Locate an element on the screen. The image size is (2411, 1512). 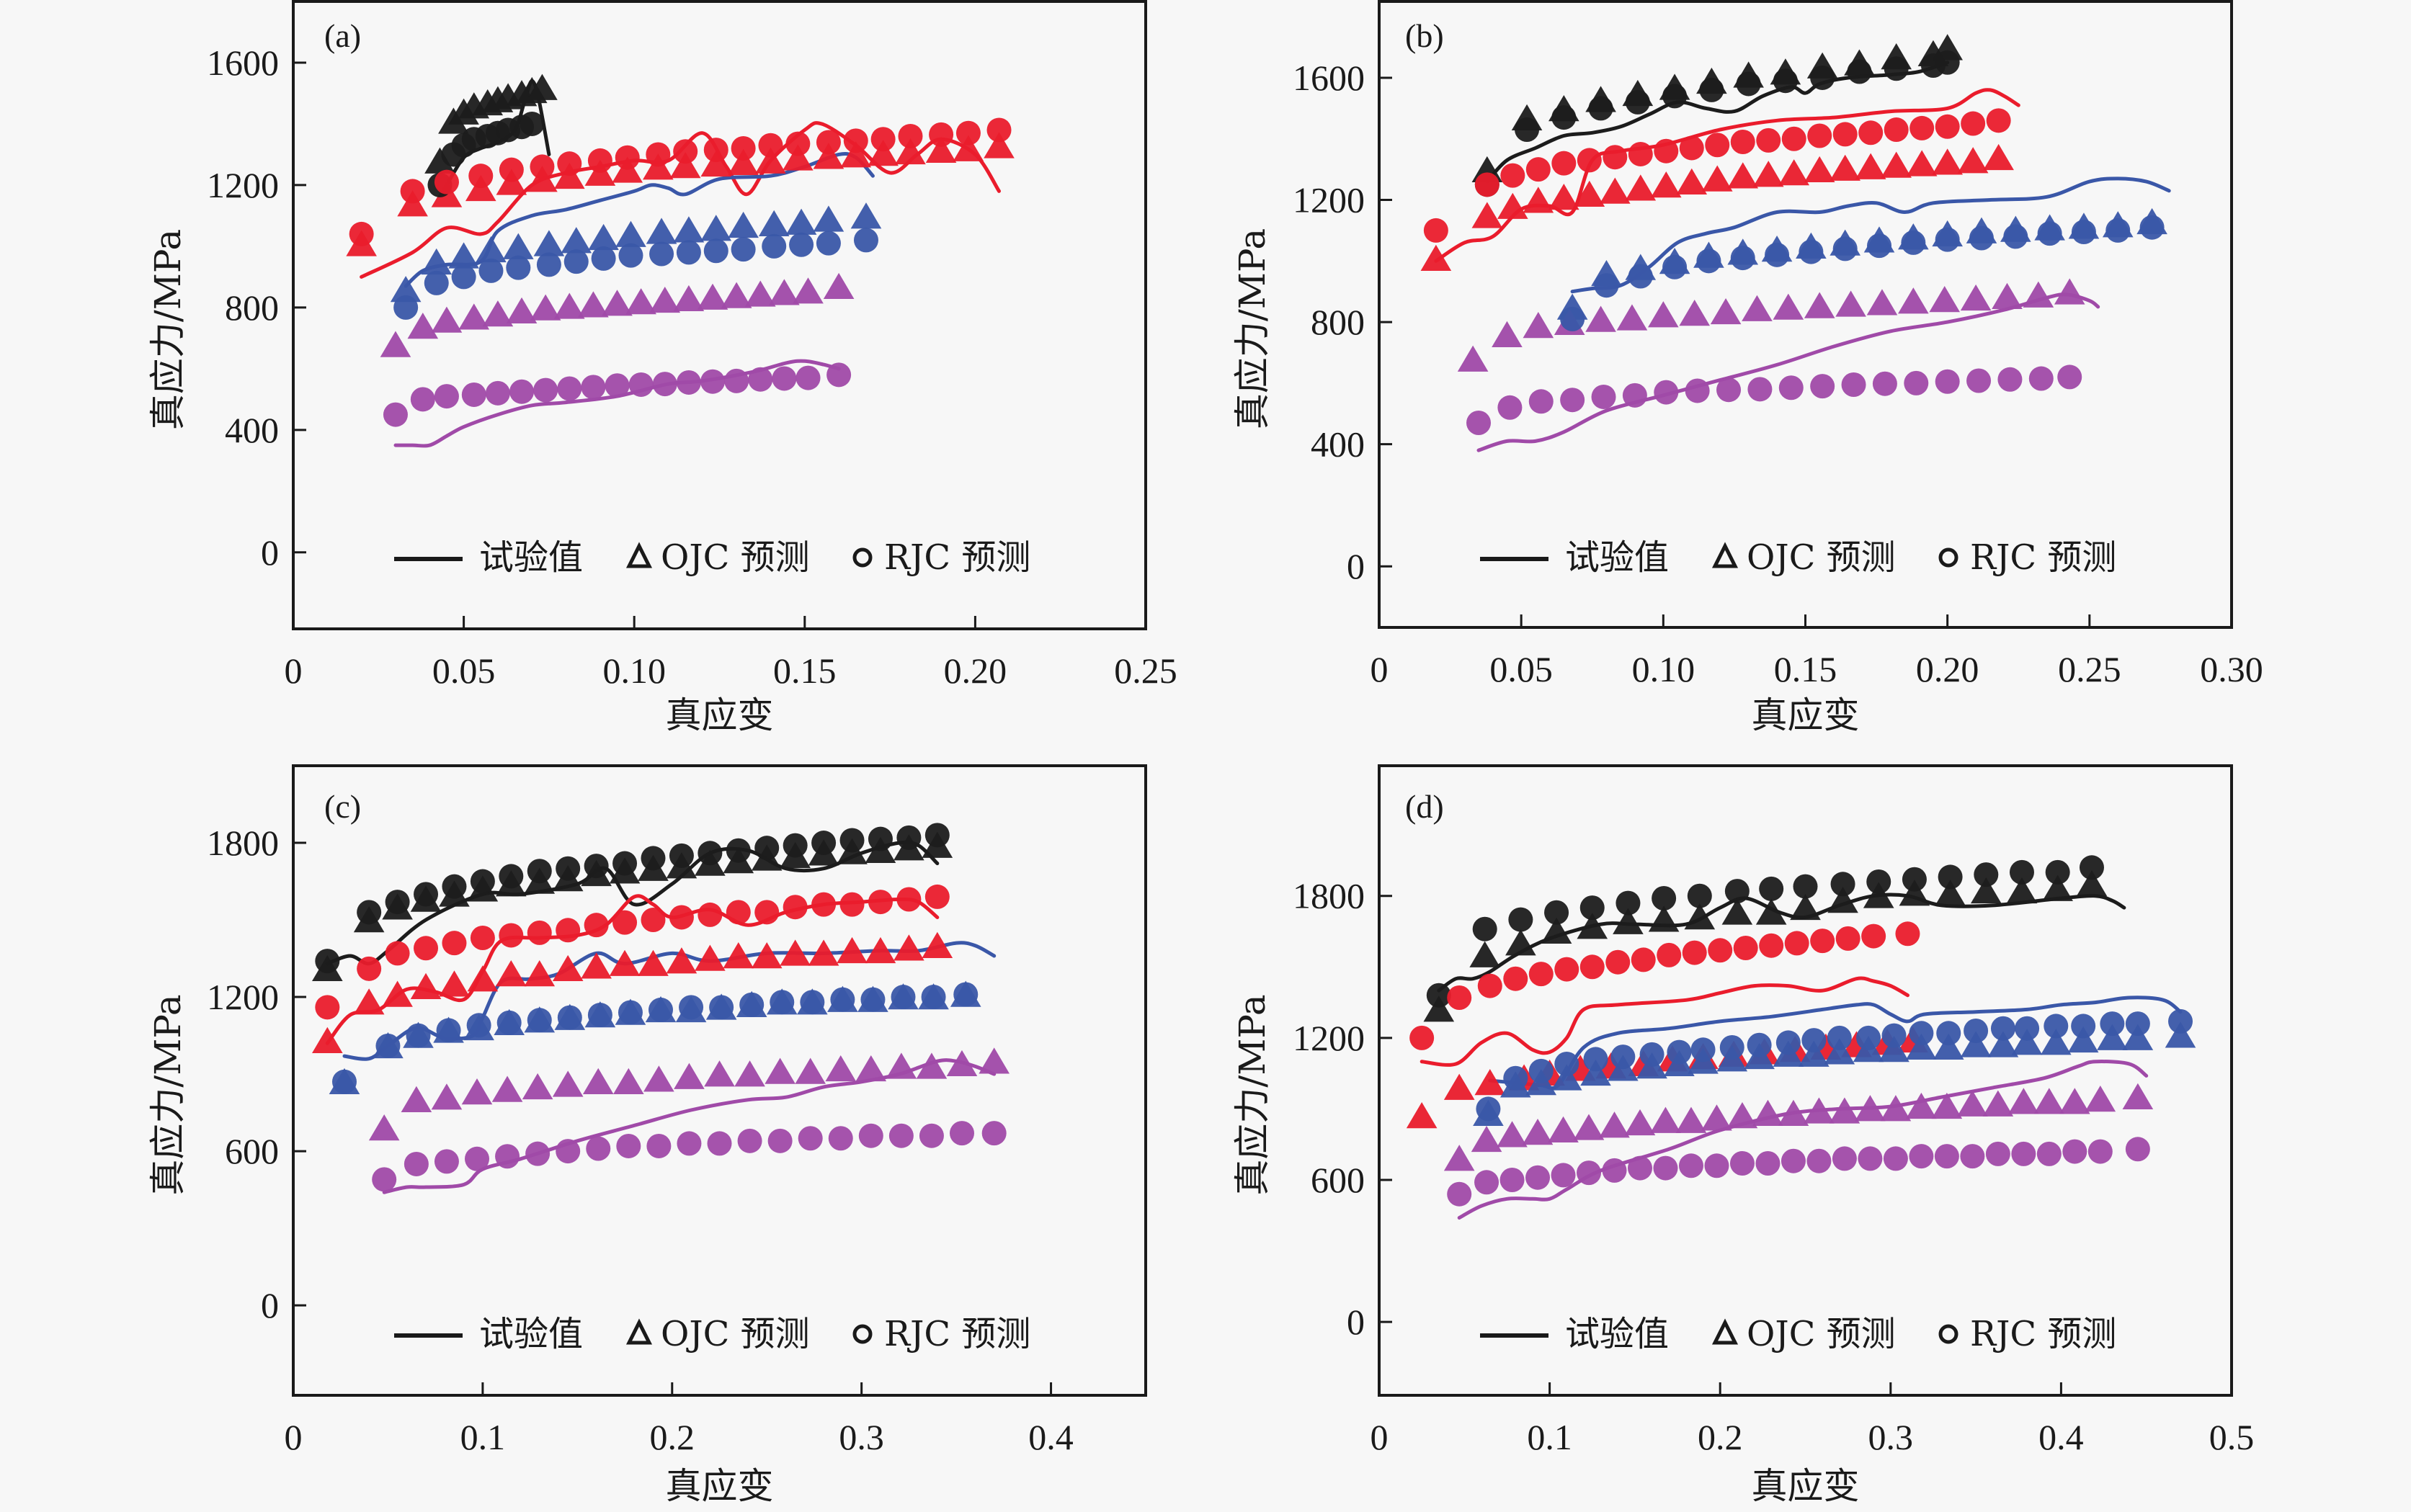
legend-label-exp: 试验值 is located at coordinates (531, 1334).